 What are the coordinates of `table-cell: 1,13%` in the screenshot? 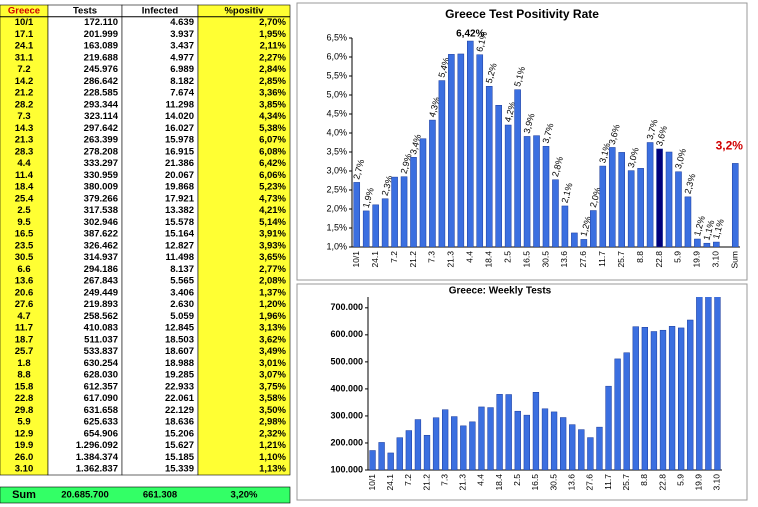 It's located at (272, 469).